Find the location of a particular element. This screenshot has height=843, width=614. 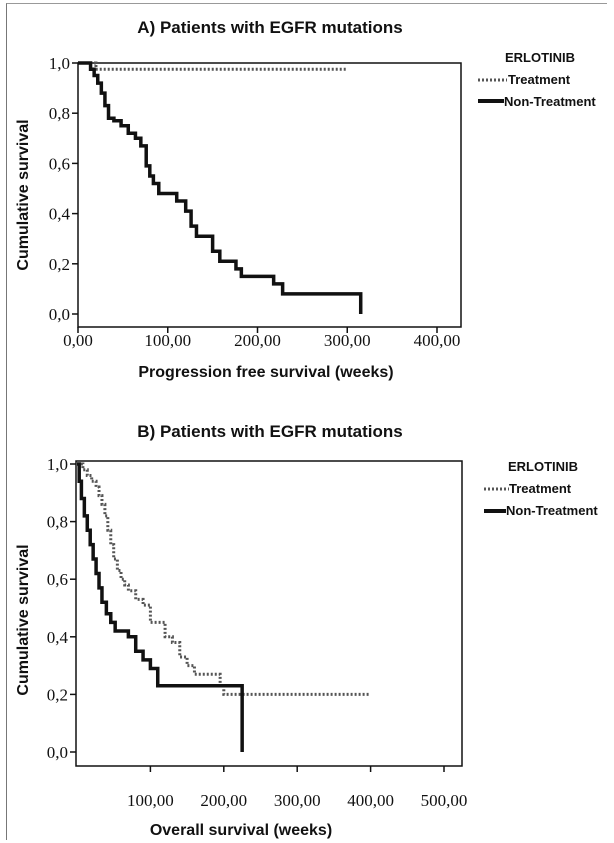

panel-a-title: A) Patients with EGFR mutations is located at coordinates (269, 27).